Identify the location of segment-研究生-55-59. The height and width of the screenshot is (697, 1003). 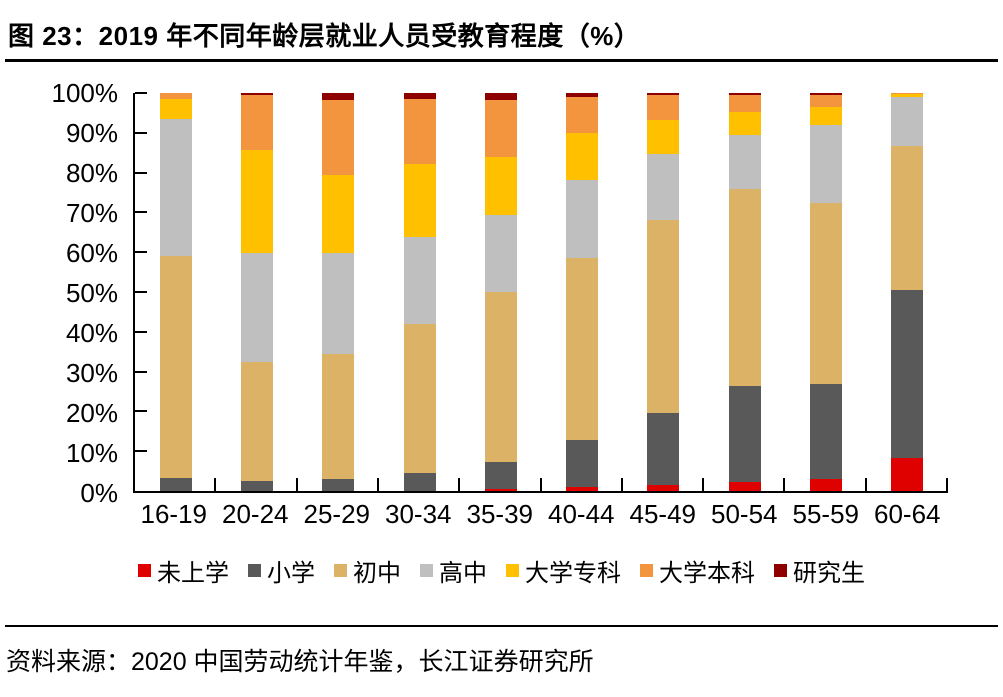
(826, 94).